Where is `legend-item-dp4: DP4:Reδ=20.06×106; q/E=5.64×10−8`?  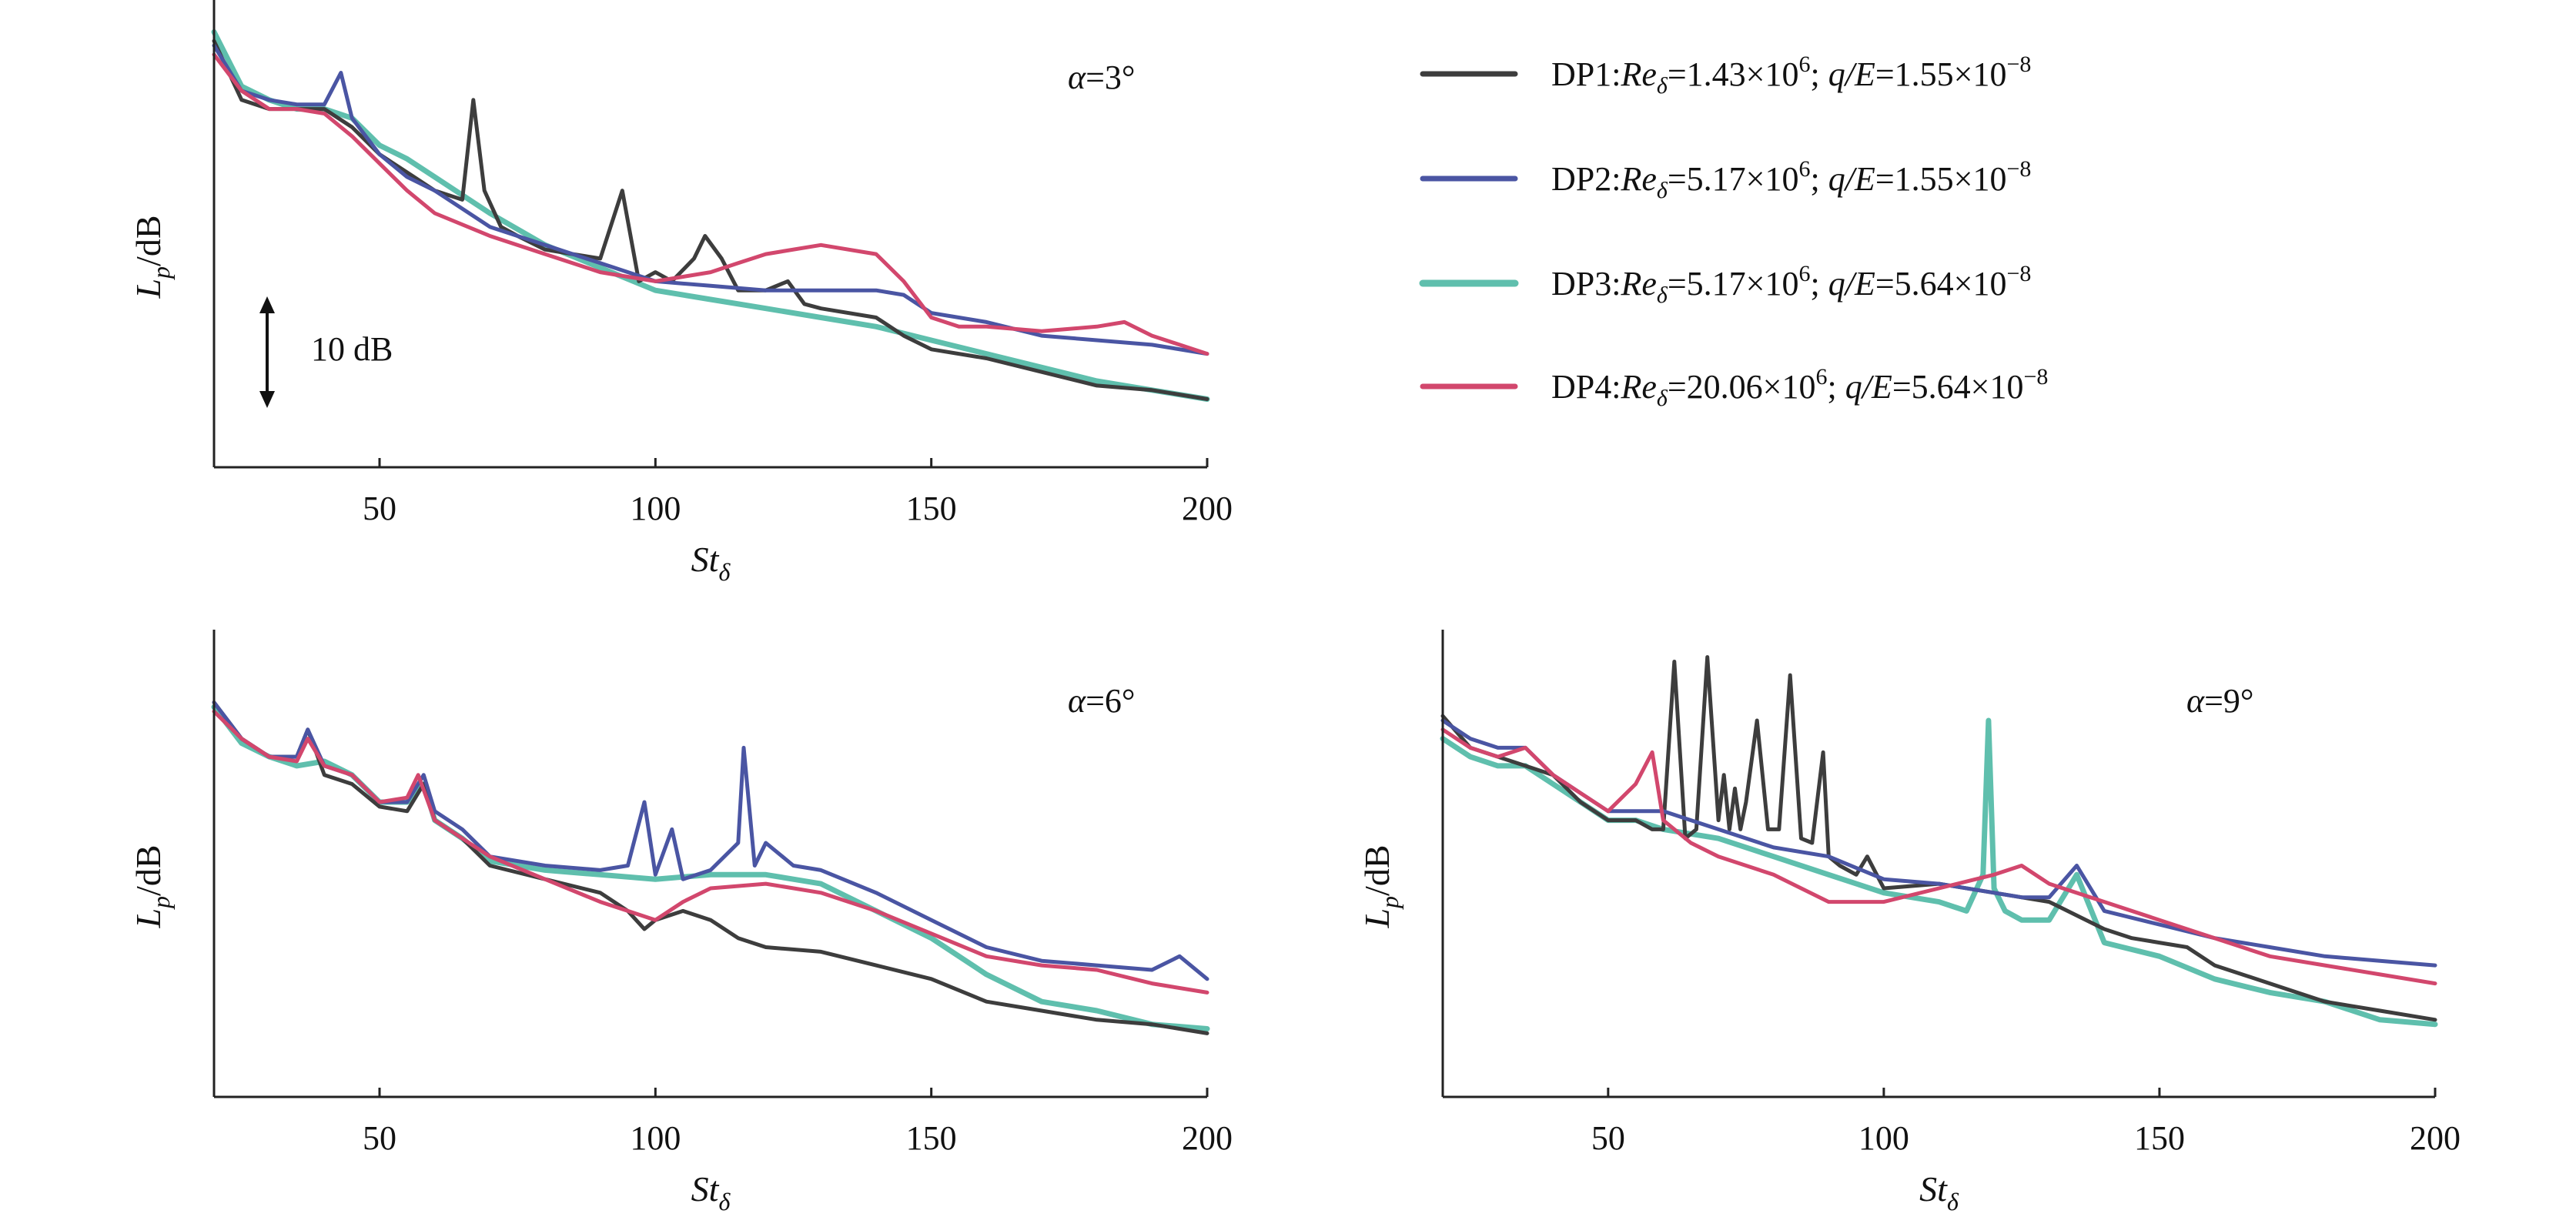
legend-item-dp4: DP4:Reδ=20.06×106; q/E=5.64×10−8 is located at coordinates (1734, 388).